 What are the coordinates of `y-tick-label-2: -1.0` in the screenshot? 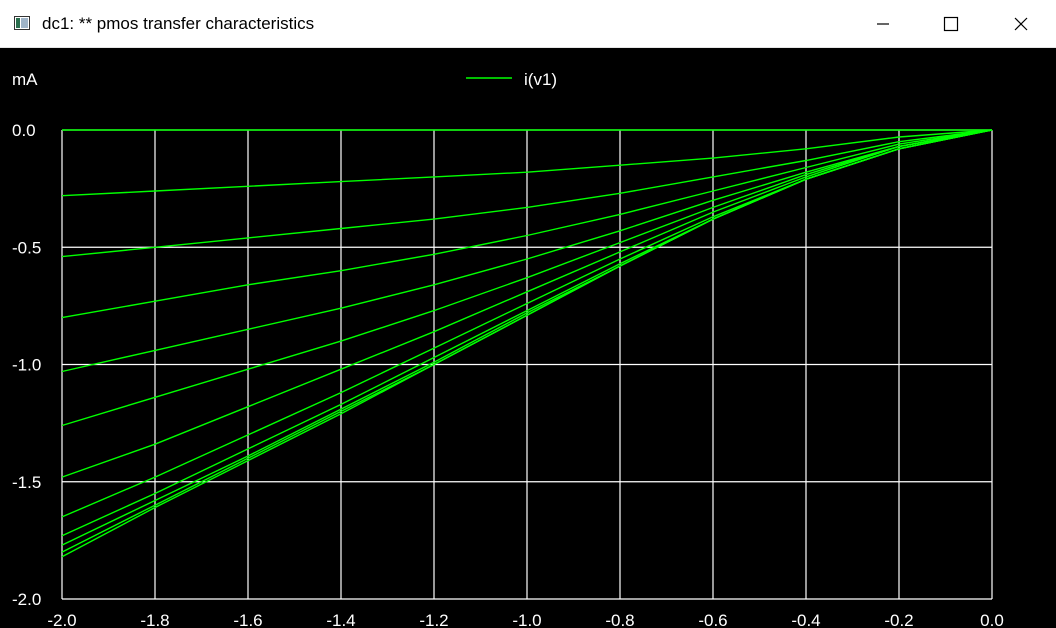 It's located at (26, 365).